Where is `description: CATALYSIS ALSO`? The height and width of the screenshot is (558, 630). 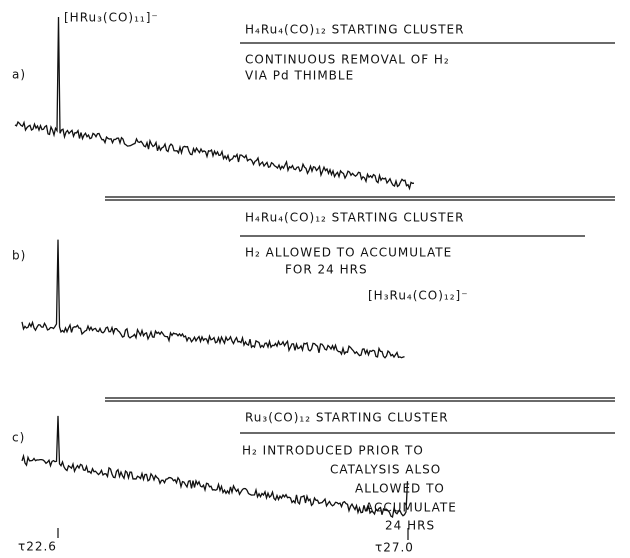 description: CATALYSIS ALSO is located at coordinates (385, 470).